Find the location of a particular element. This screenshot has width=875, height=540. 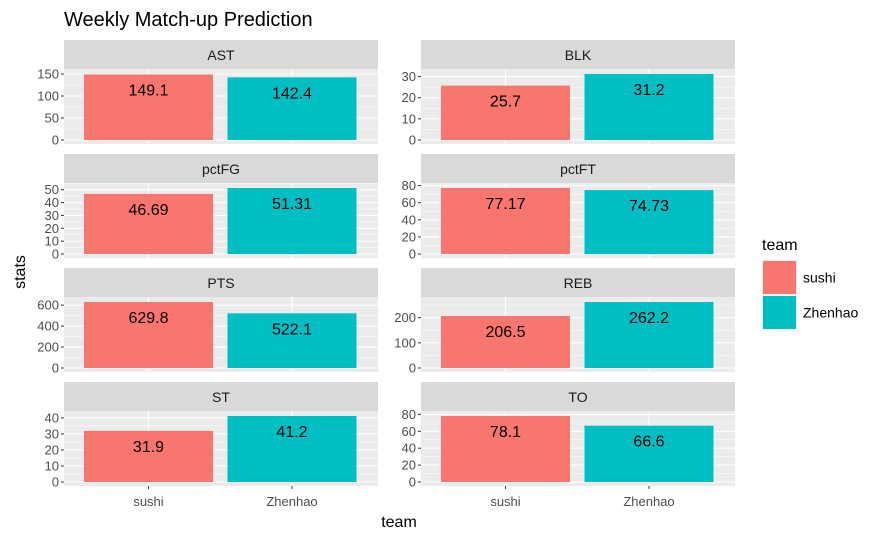

bar-AST-sushi is located at coordinates (148, 107).